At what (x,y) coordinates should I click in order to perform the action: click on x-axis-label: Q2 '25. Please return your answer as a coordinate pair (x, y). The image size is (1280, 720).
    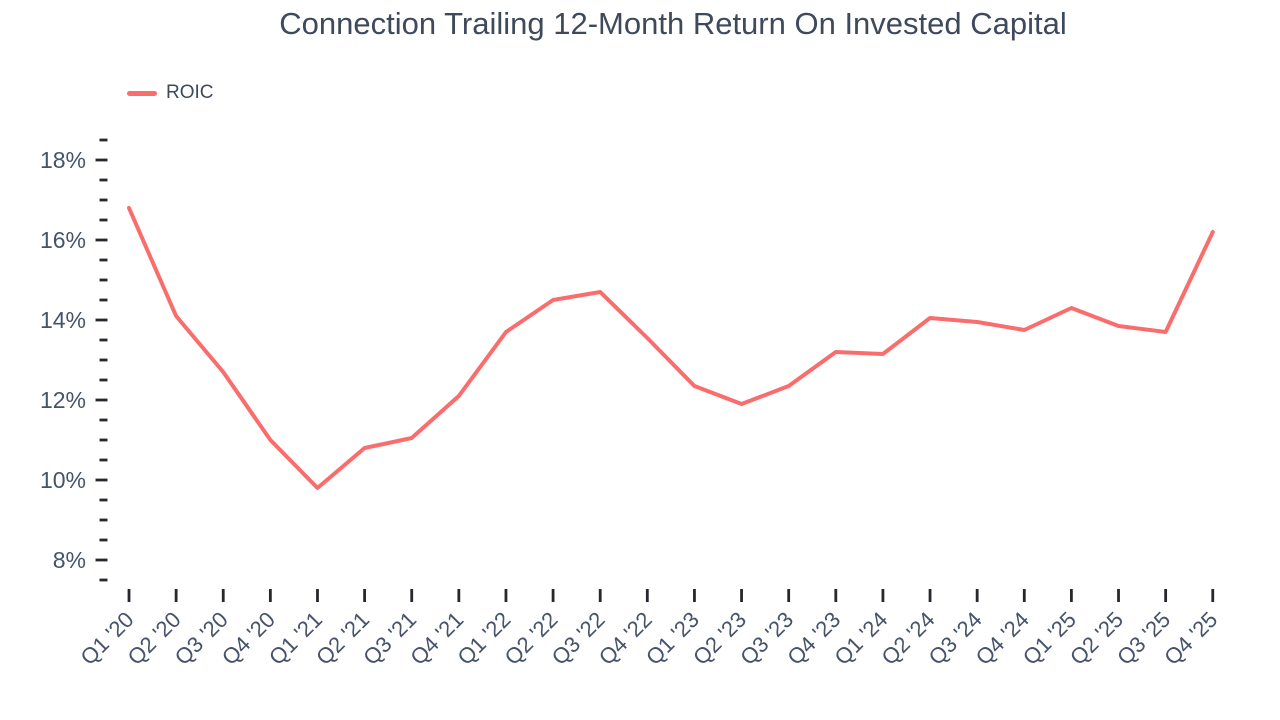
    Looking at the image, I should click on (1096, 638).